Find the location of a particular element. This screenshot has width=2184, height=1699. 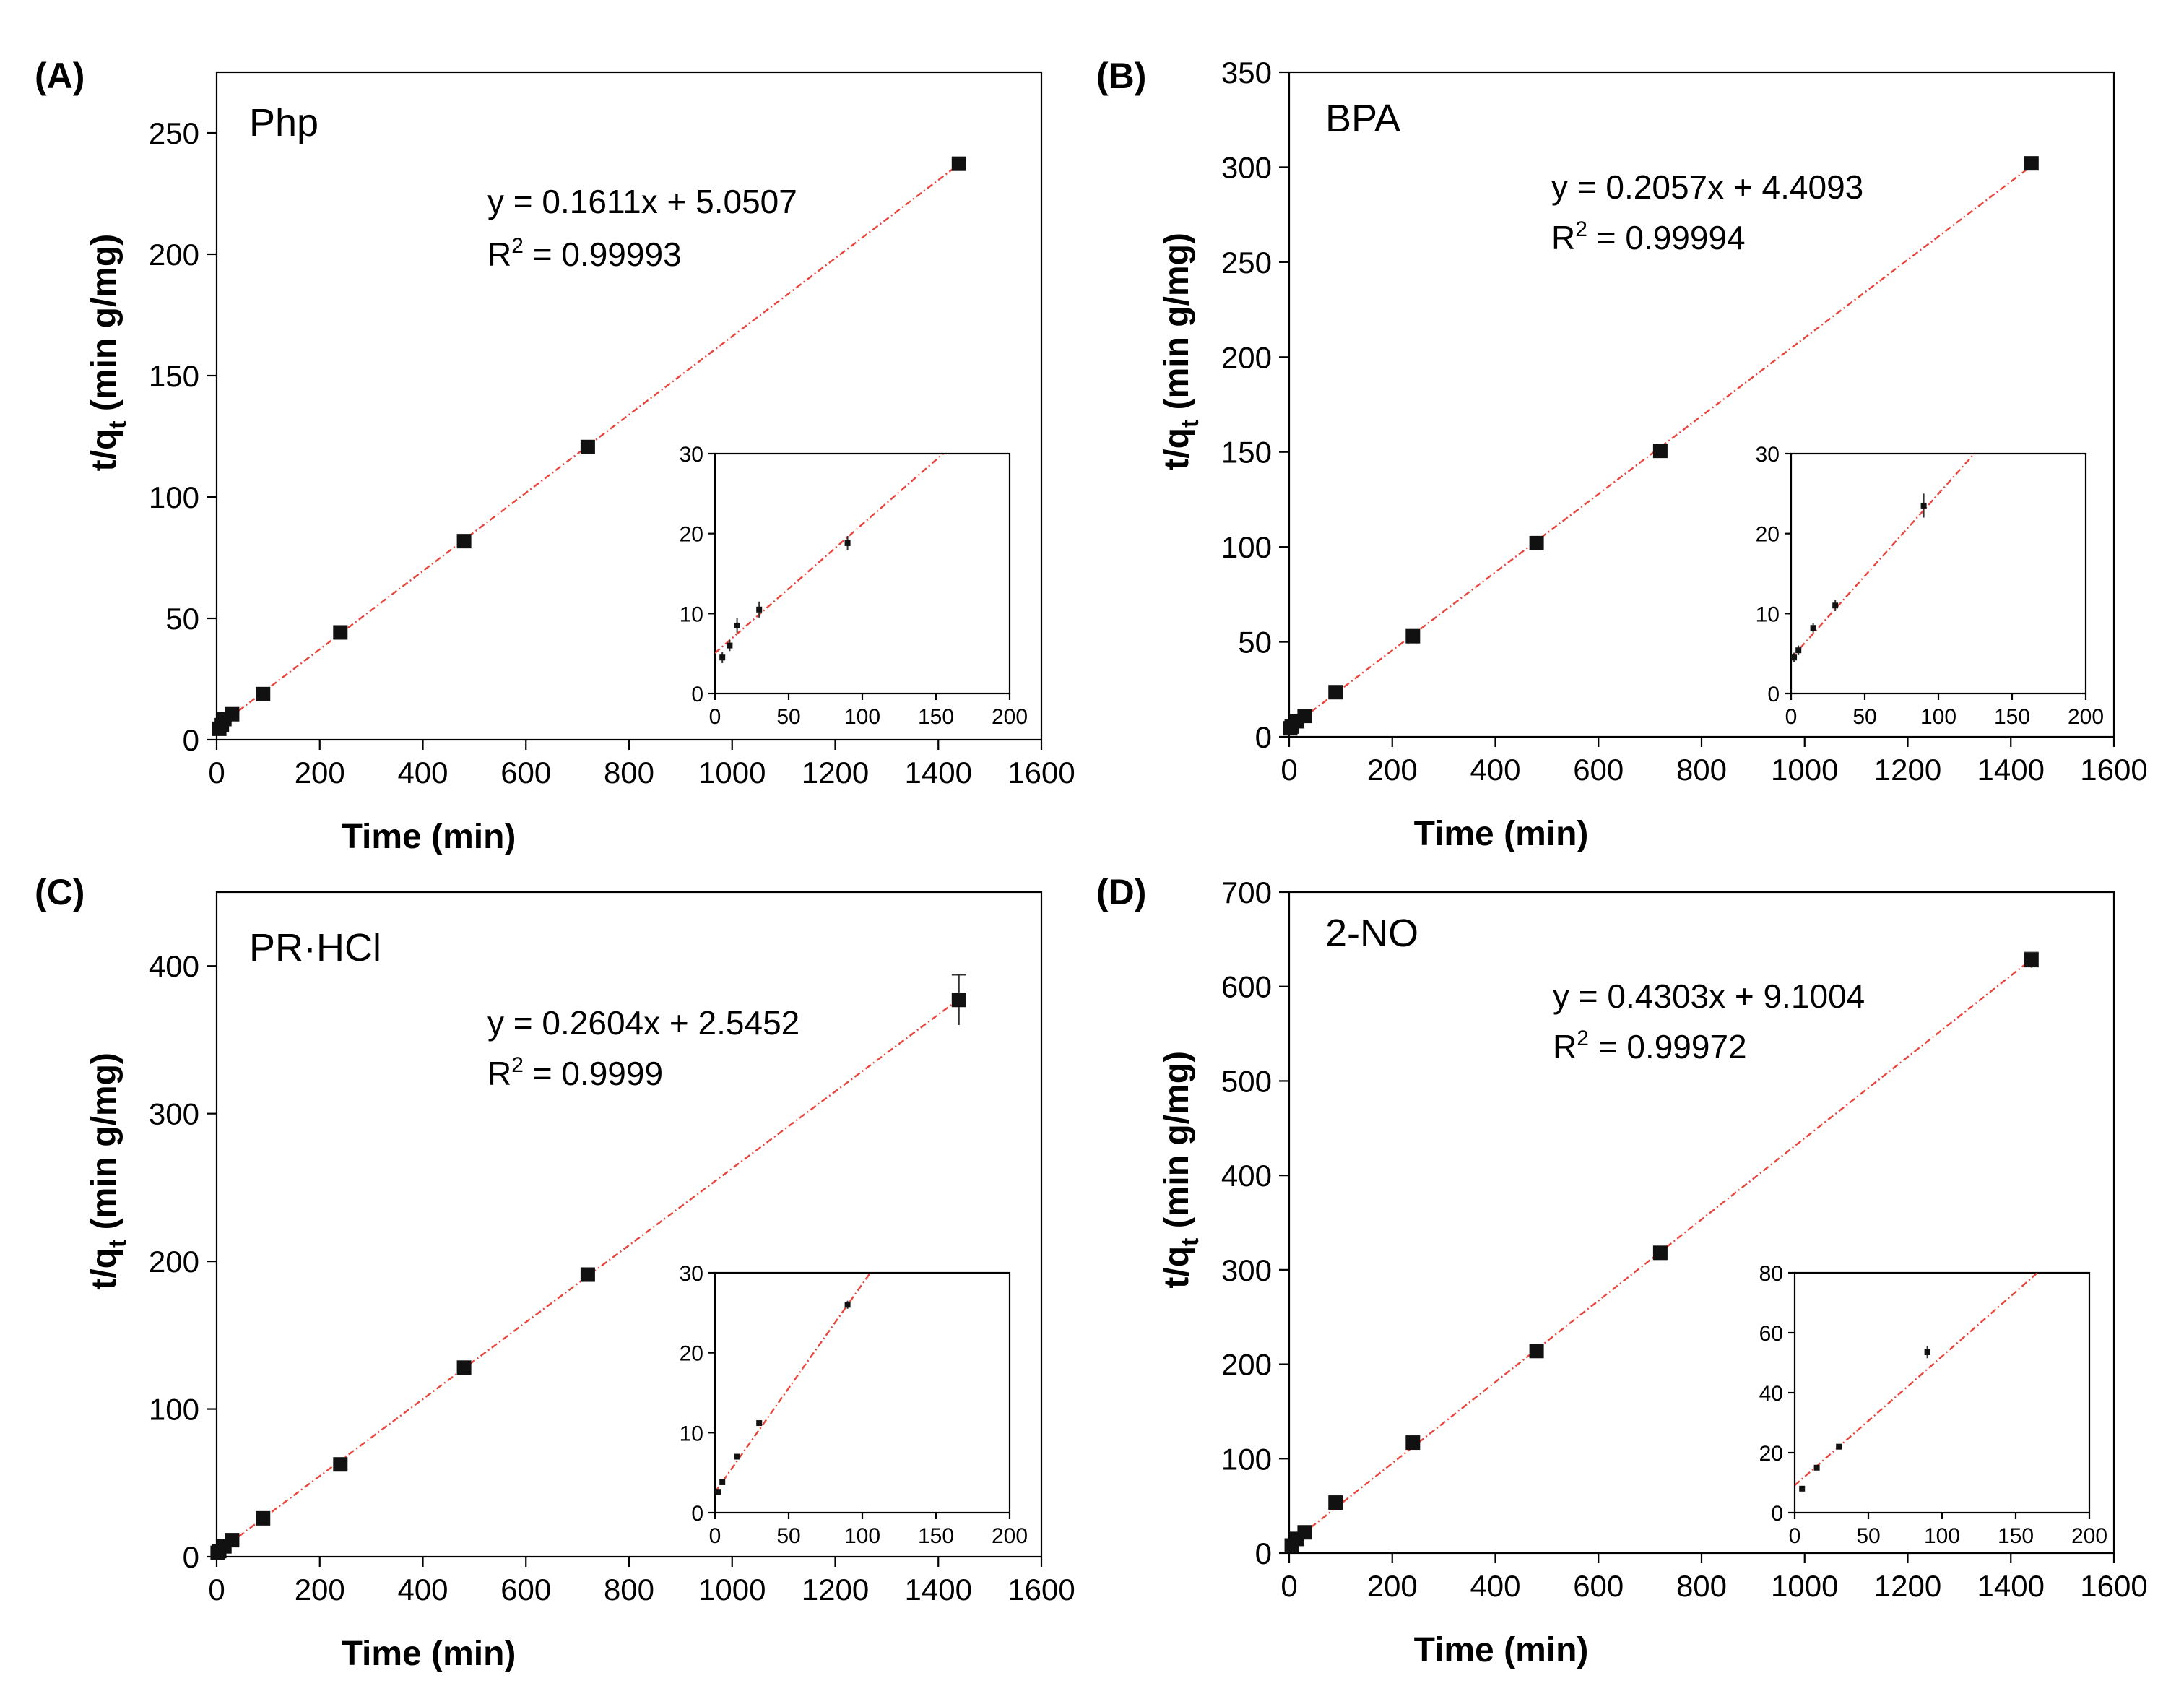

inset-y-tick-label: 80 is located at coordinates (1771, 1274).